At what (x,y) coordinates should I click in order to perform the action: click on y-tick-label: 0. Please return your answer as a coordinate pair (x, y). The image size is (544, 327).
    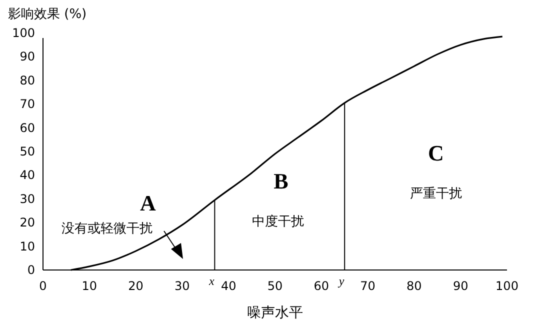
    Looking at the image, I should click on (31, 270).